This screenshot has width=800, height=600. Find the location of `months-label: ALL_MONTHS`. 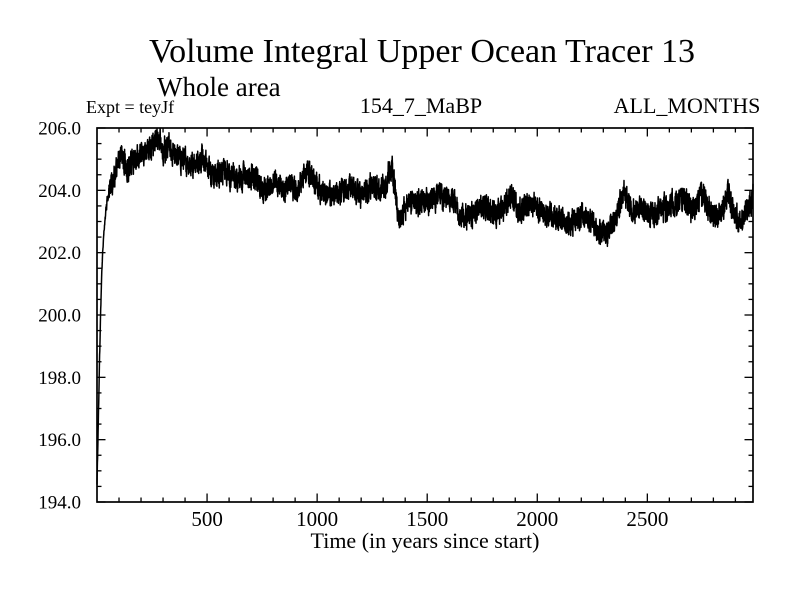

months-label: ALL_MONTHS is located at coordinates (687, 105).